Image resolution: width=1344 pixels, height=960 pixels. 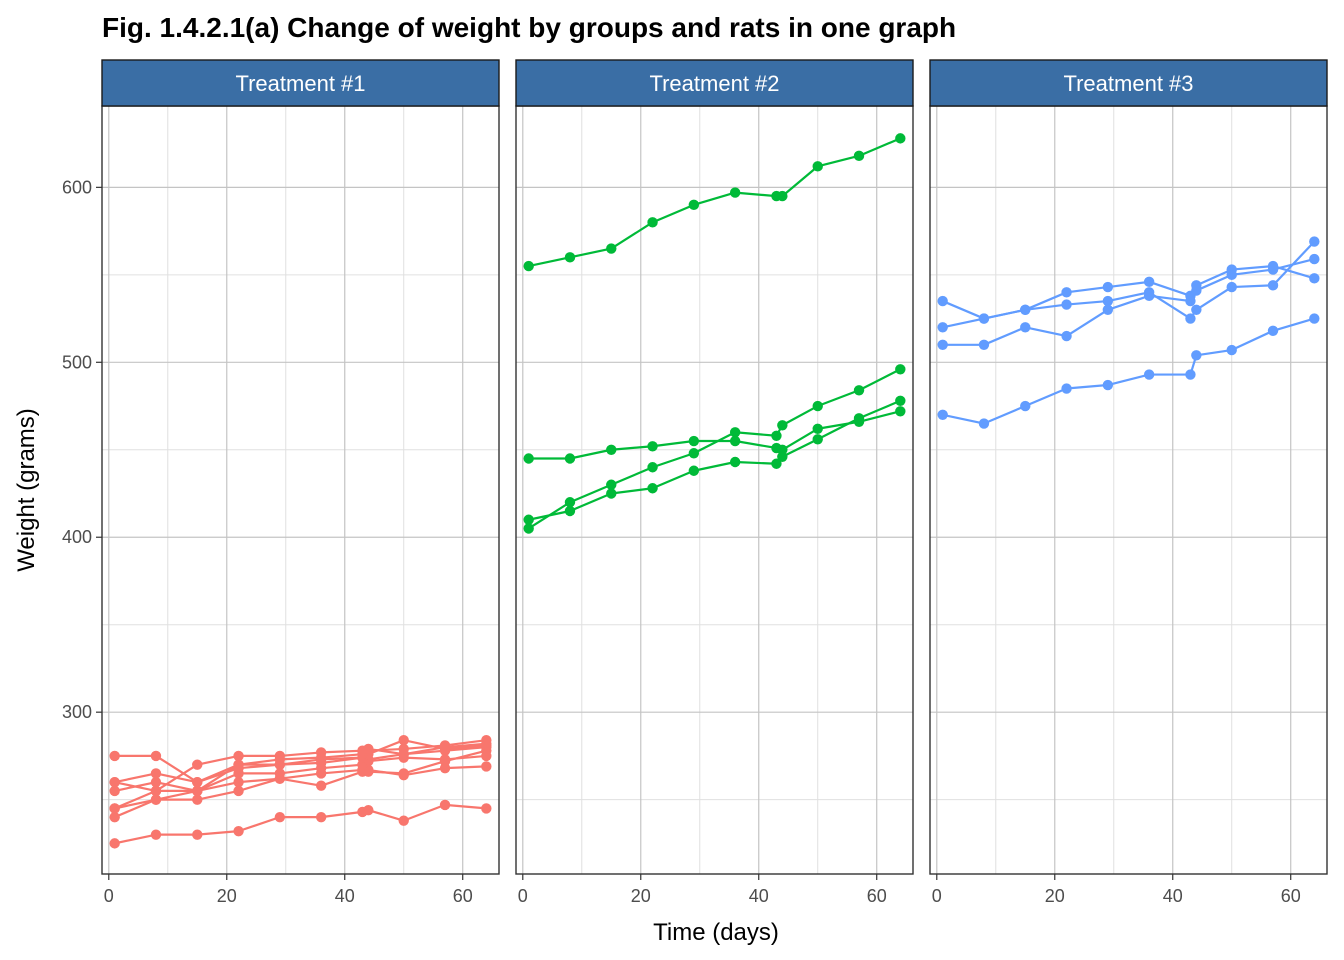 I want to click on y-tick-label: 500, so click(x=77, y=362).